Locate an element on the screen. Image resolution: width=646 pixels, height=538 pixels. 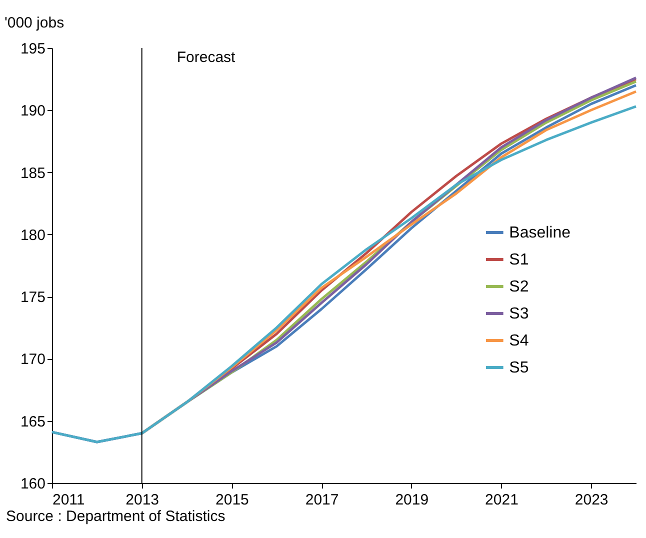
legend-label: S4 is located at coordinates (519, 341).